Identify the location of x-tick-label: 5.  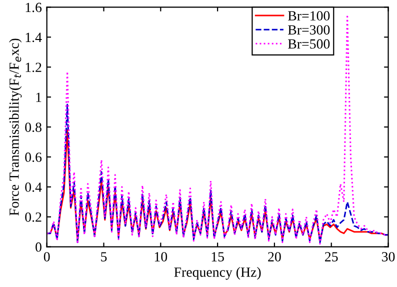
(104, 257).